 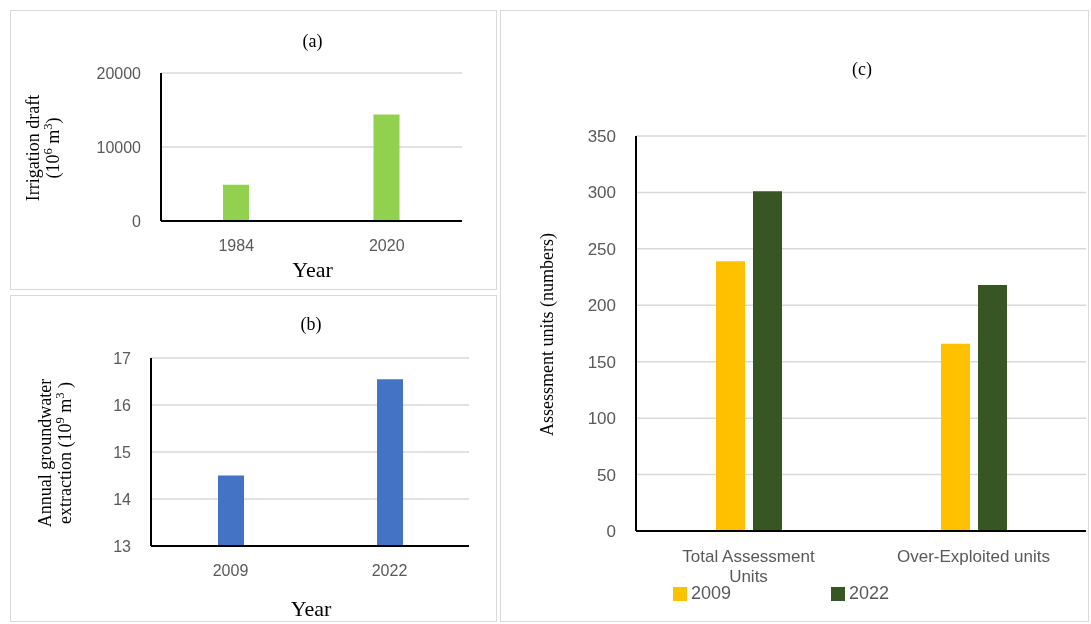 I want to click on y-tick-label: 14, so click(x=122, y=499).